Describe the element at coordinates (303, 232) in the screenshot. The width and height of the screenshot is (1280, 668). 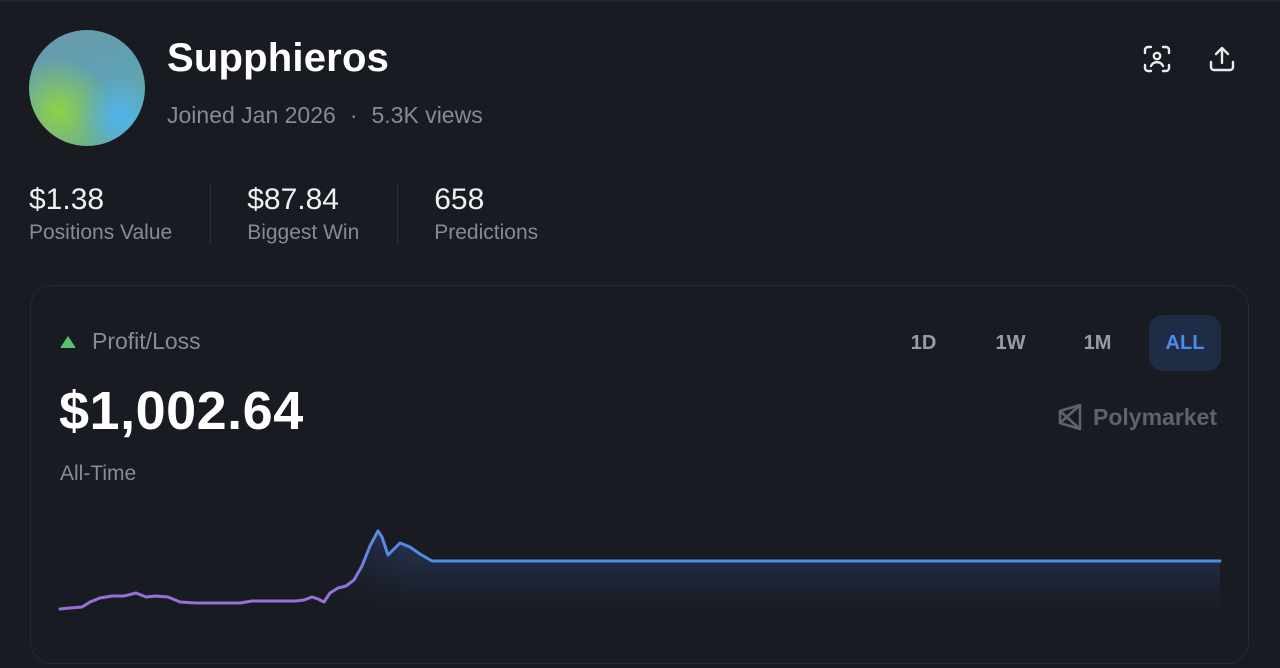
I see `stat-label: Biggest Win` at that location.